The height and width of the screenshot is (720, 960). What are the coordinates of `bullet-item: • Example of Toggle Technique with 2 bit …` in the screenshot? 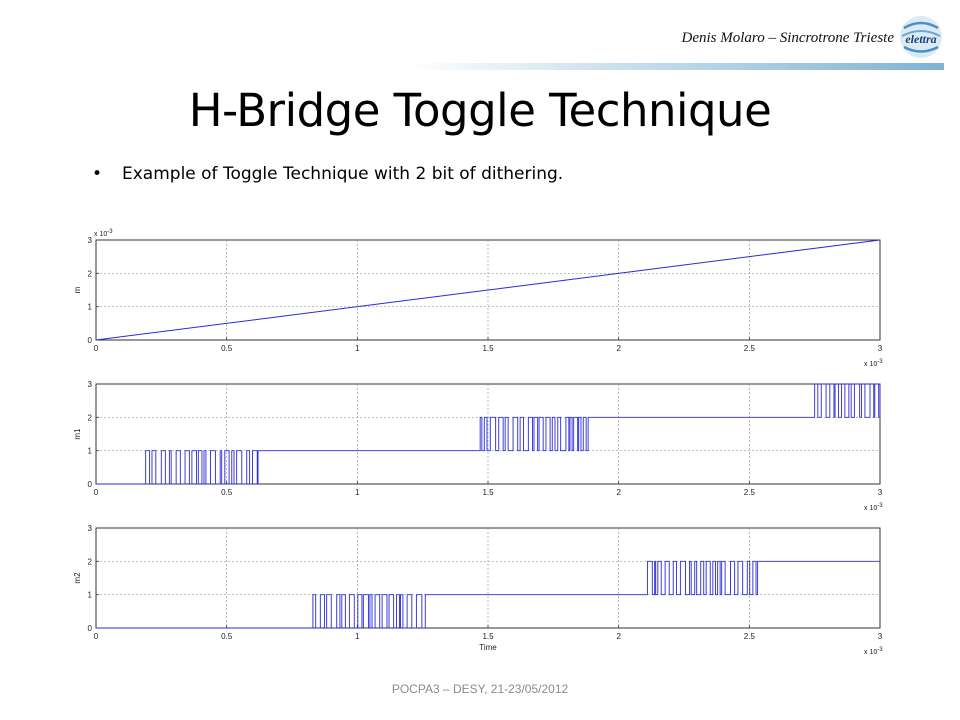 It's located at (327, 174).